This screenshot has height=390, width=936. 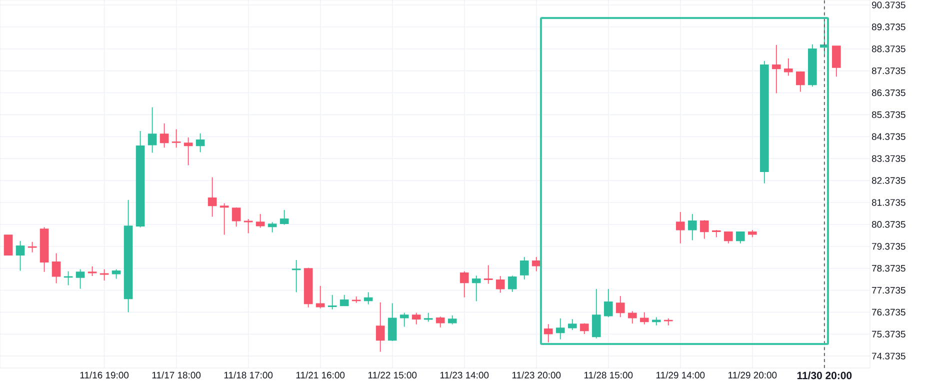 What do you see at coordinates (889, 246) in the screenshot?
I see `y-tick-label: 79.3735` at bounding box center [889, 246].